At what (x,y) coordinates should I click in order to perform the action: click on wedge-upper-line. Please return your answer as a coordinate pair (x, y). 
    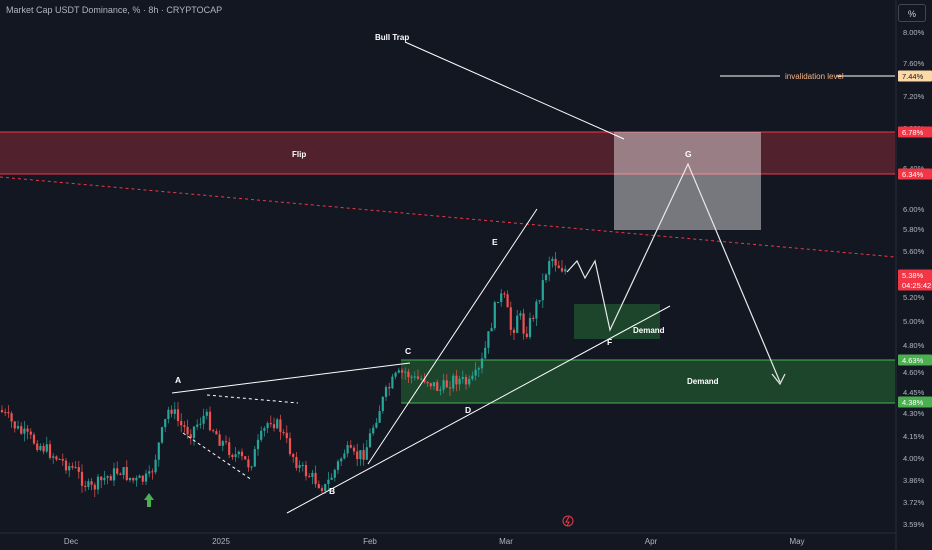
    Looking at the image, I should click on (452, 336).